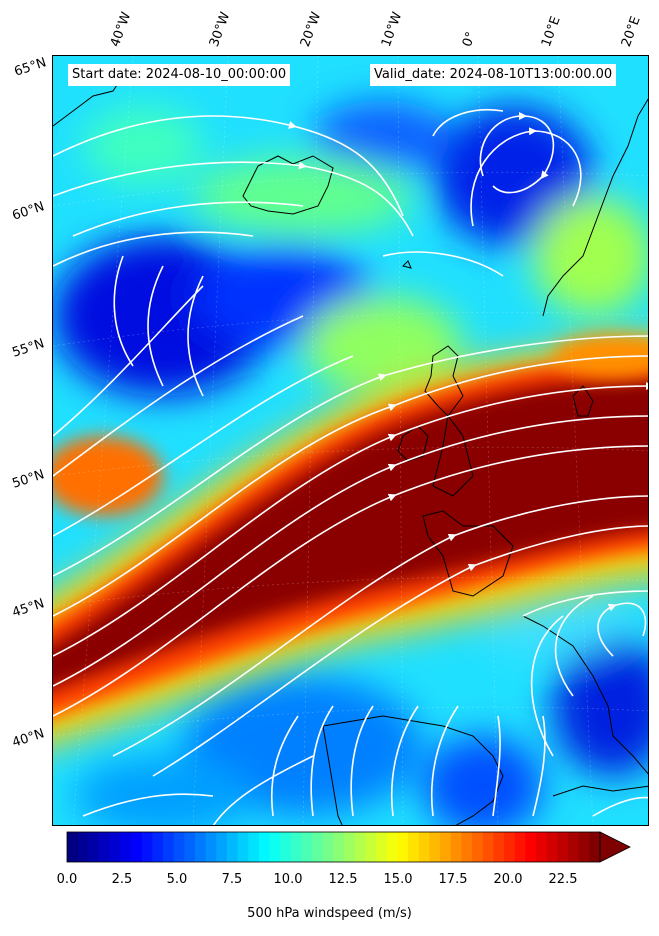  What do you see at coordinates (563, 879) in the screenshot?
I see `colorbar-tick-22.5: 22.5` at bounding box center [563, 879].